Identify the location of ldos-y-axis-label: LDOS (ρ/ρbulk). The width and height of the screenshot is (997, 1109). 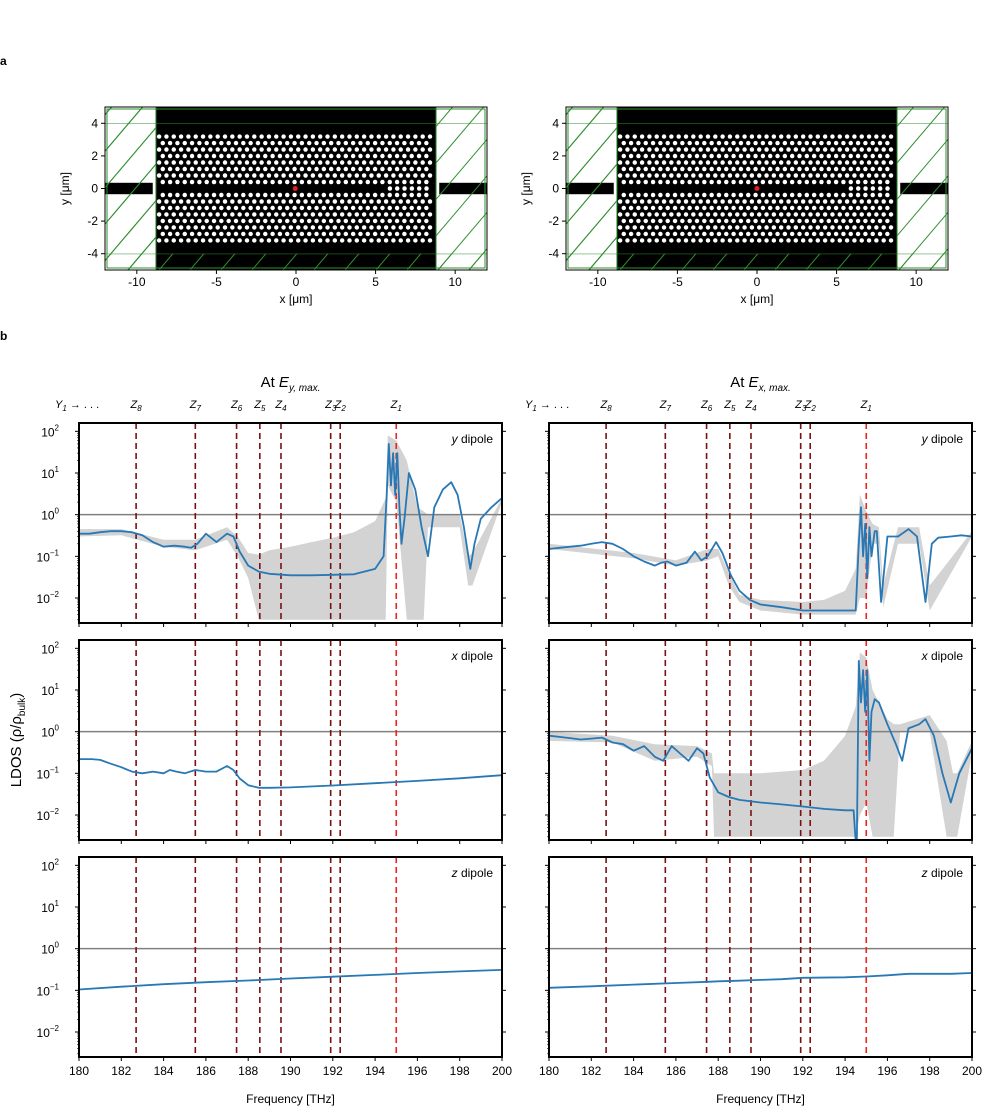
(18, 740).